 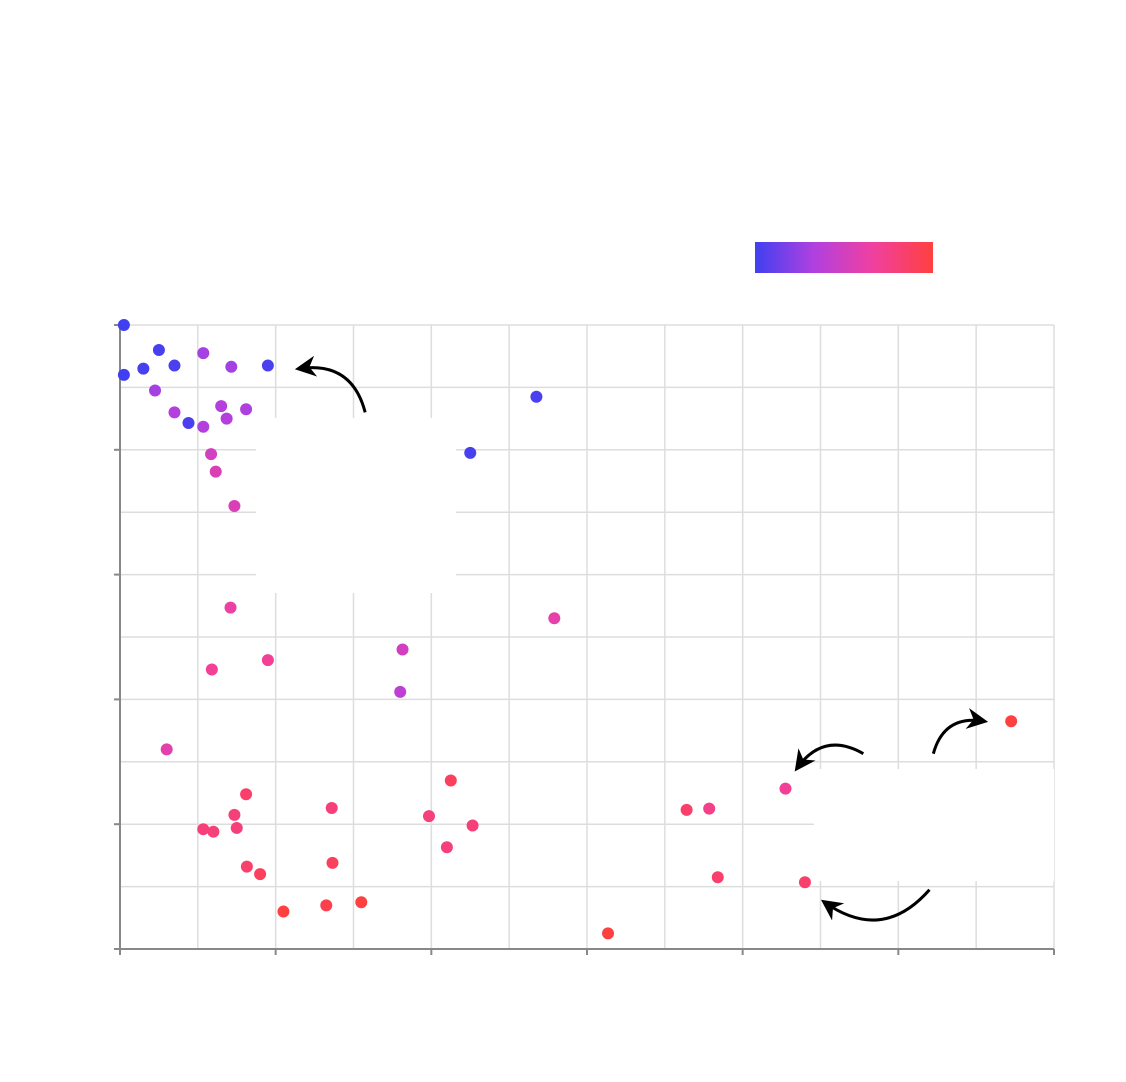 I want to click on colorbar, so click(x=844, y=257).